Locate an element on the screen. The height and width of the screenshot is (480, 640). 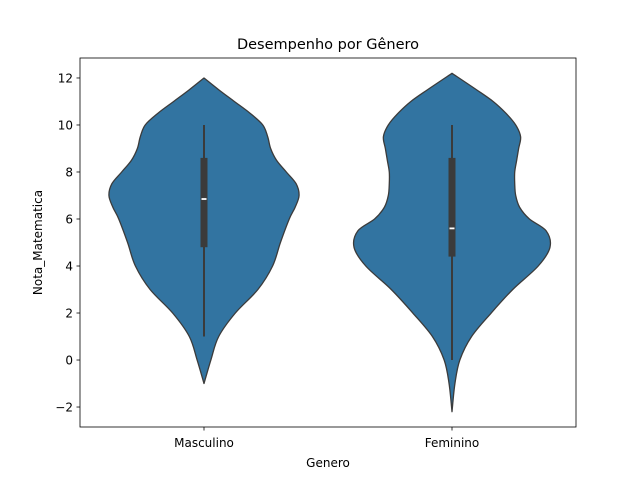
y-tick-label: −2 is located at coordinates (64, 407).